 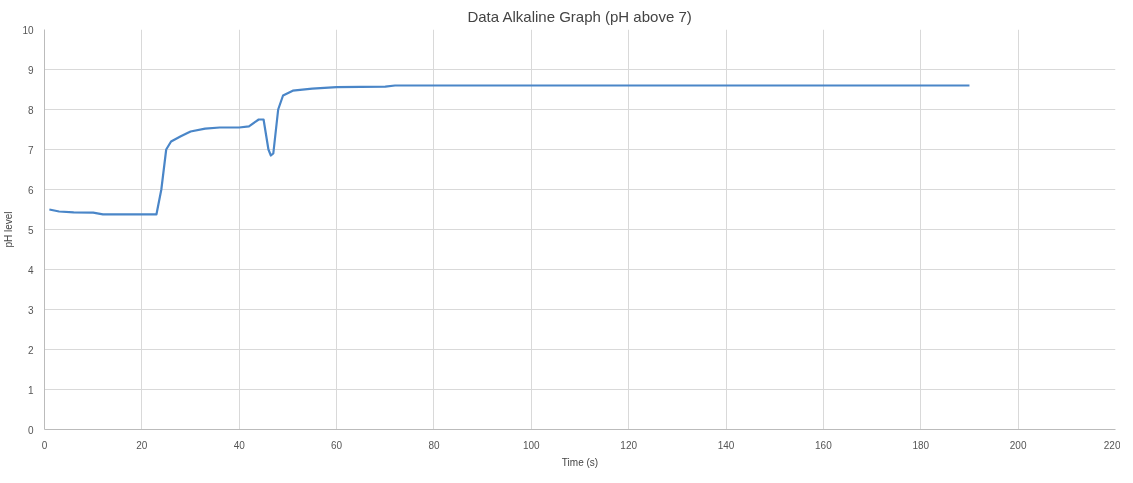 I want to click on chart-title: Data Alkaline Graph (pH above 7), so click(x=579, y=16).